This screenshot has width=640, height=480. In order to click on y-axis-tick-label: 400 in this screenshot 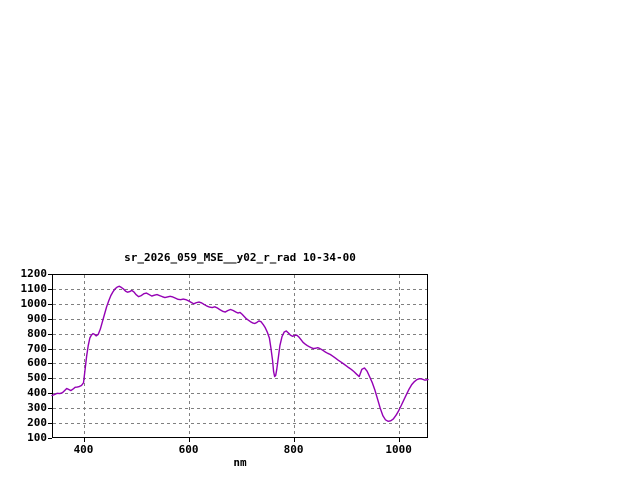, I will do `click(37, 393)`.